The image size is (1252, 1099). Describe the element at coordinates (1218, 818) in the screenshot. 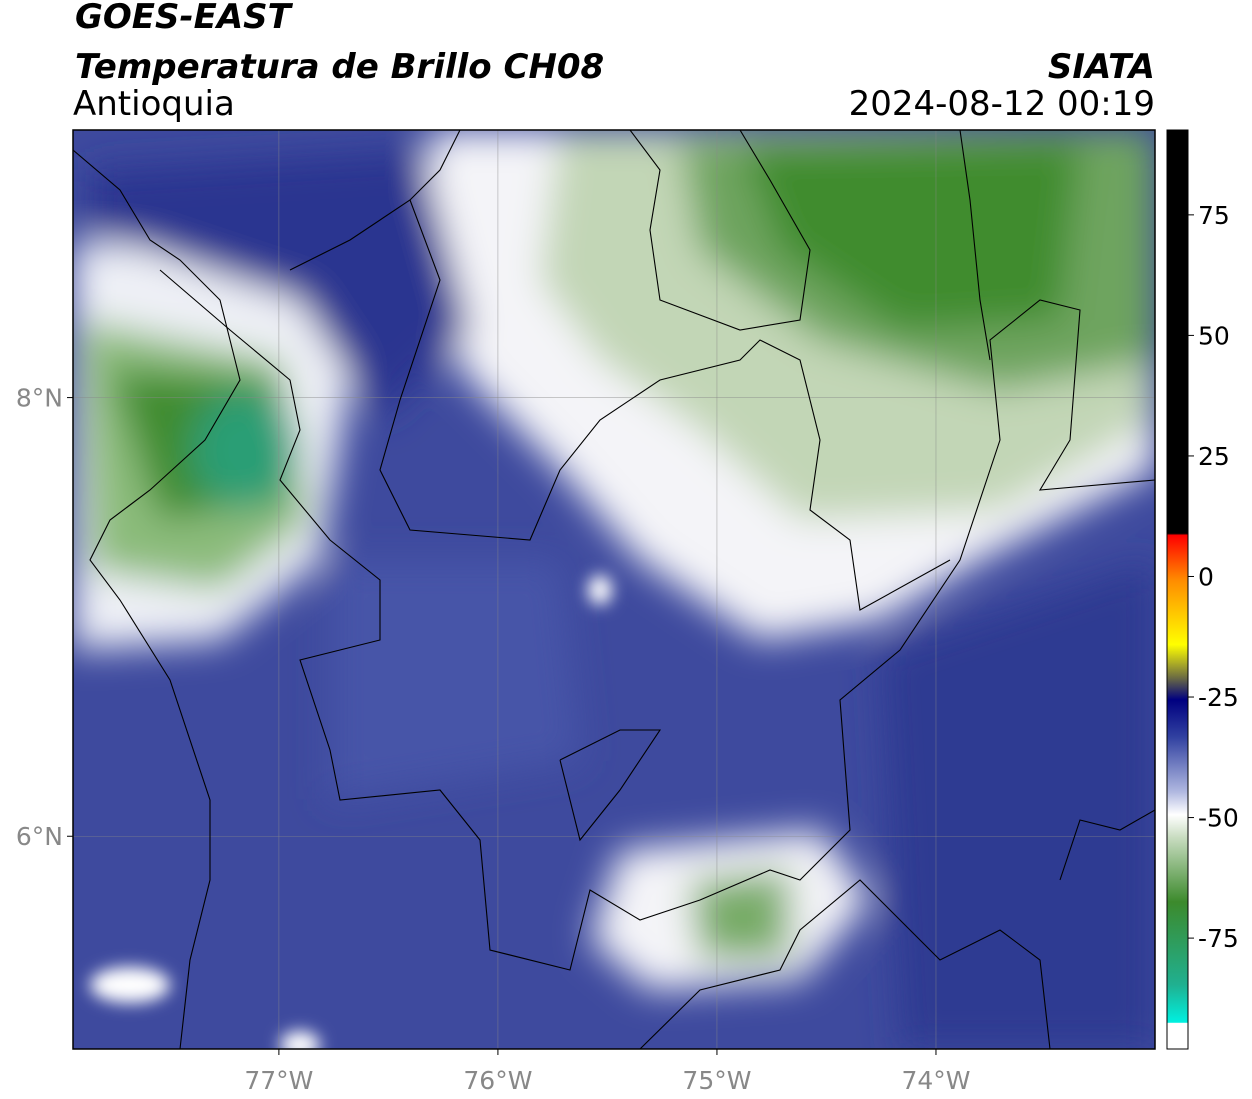

I see `colorbar-tick-label: -50` at that location.